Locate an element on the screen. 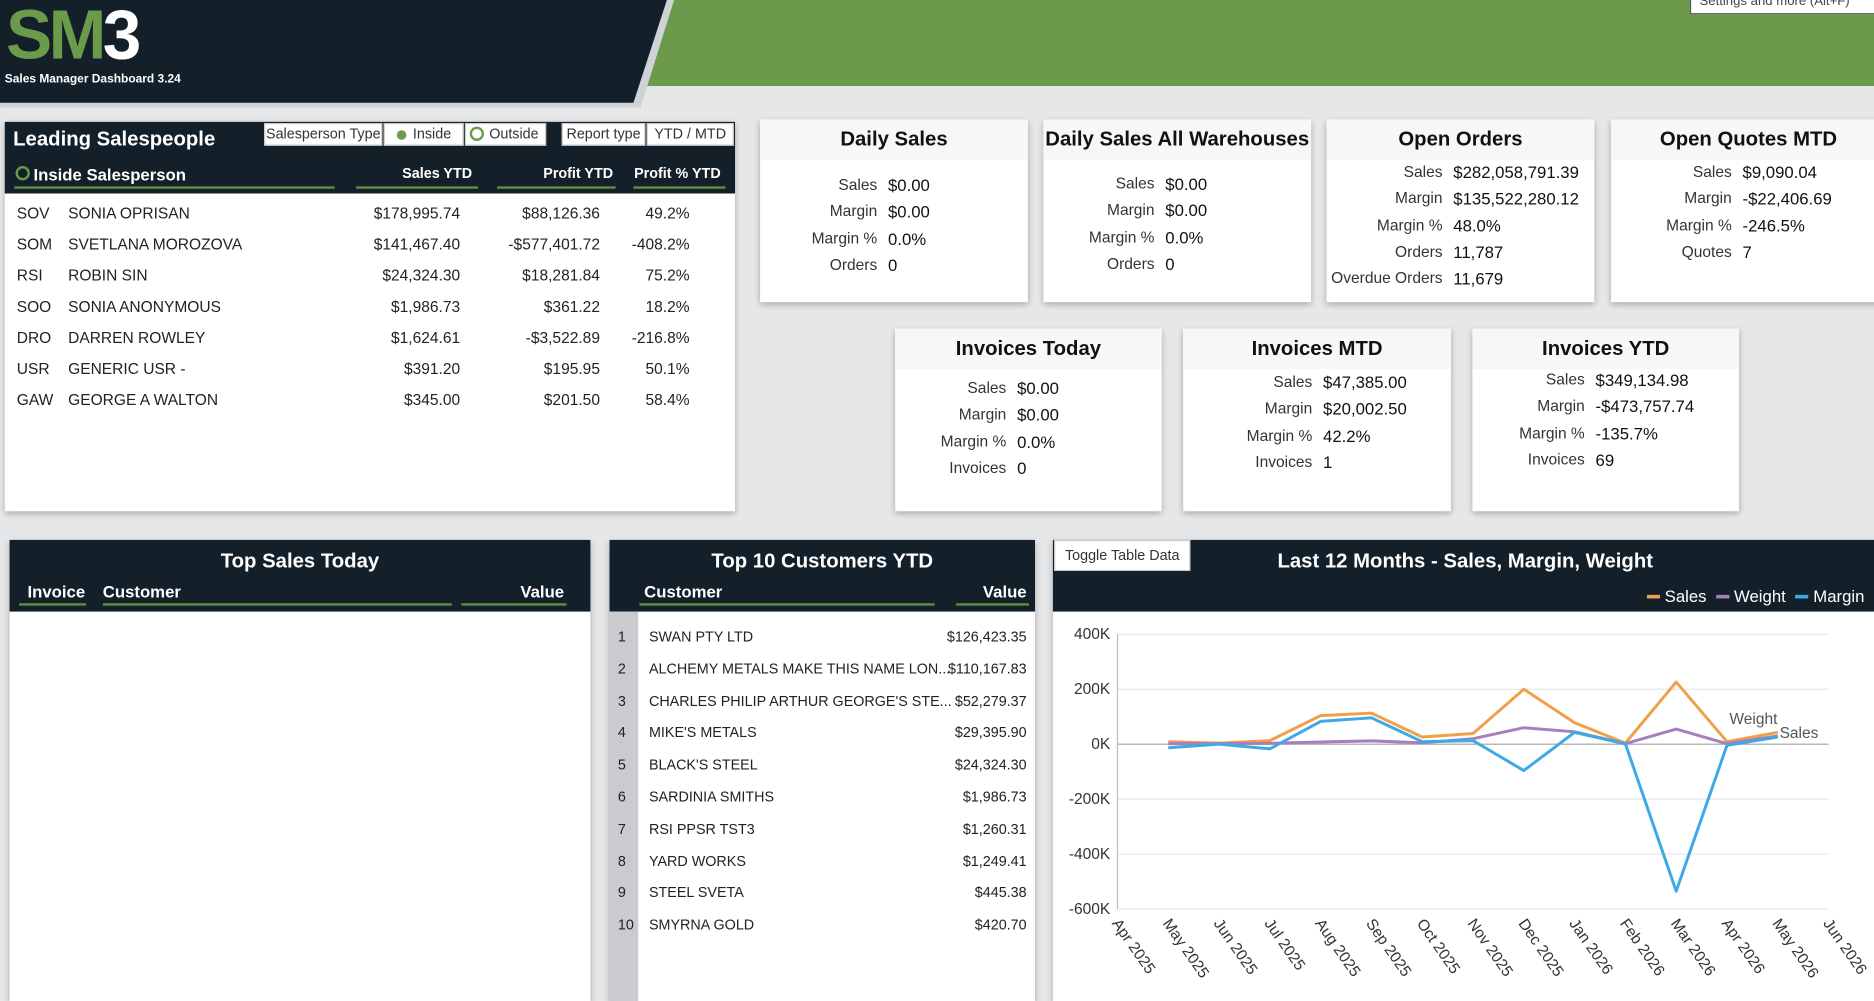 The image size is (1874, 1001). profit-pct: 49.2% is located at coordinates (667, 213).